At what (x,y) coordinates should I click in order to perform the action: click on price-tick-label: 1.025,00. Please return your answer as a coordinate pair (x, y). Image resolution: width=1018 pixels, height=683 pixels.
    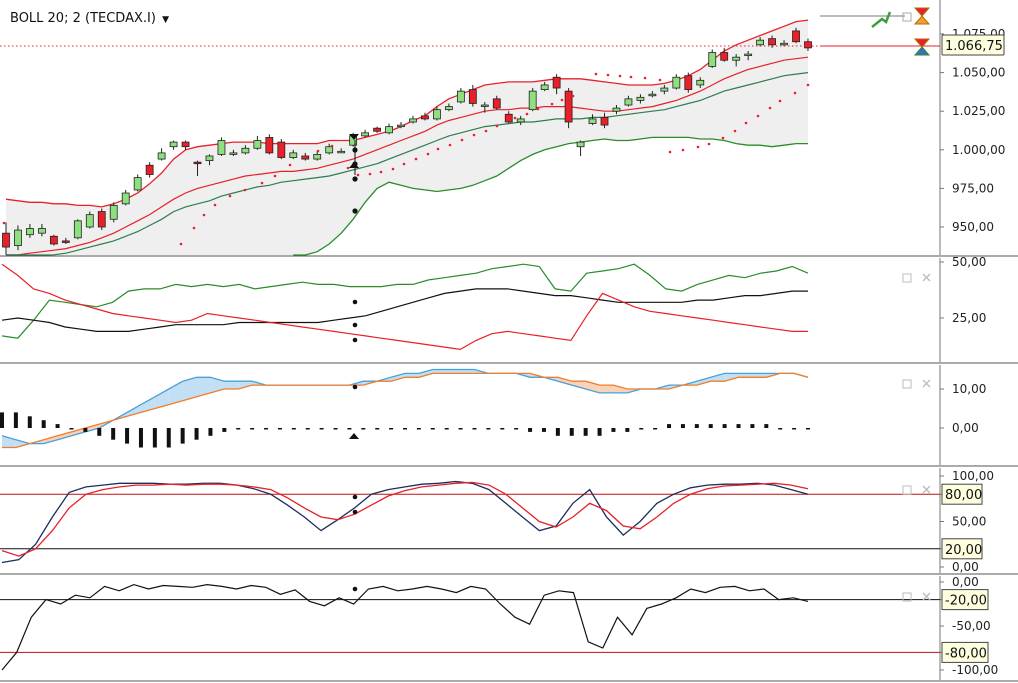
    Looking at the image, I should click on (978, 111).